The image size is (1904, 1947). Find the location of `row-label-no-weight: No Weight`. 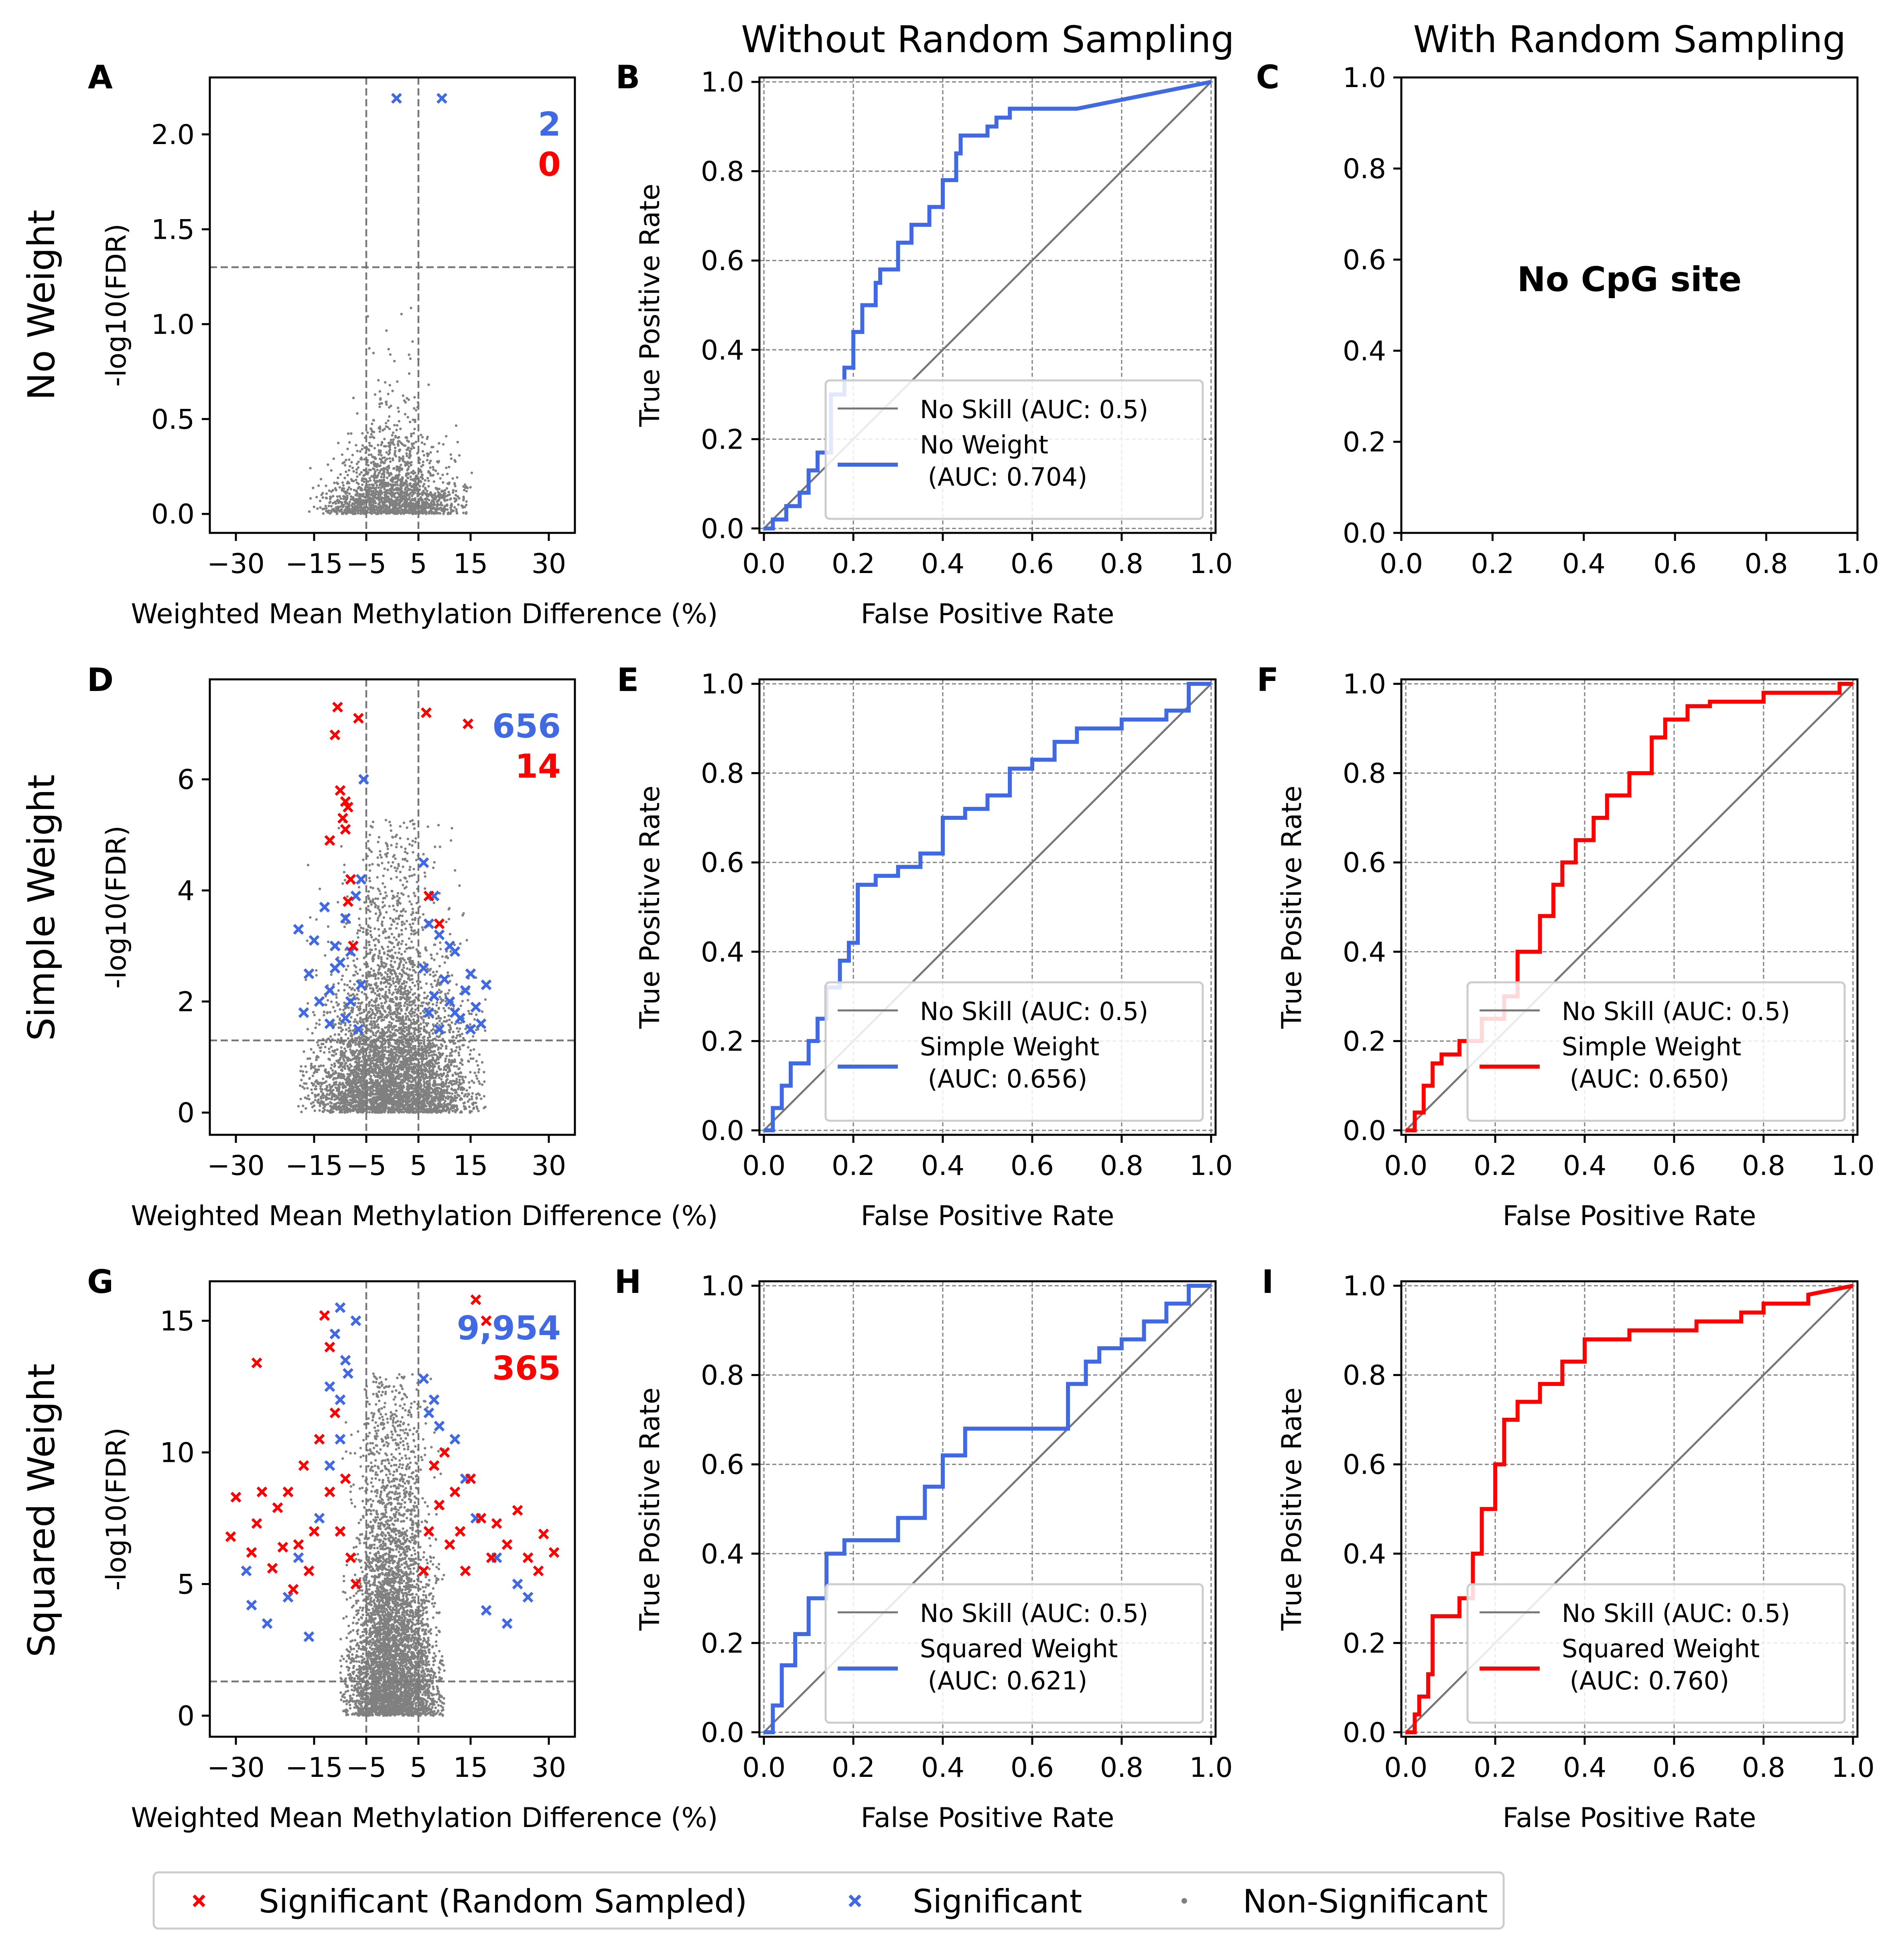

row-label-no-weight: No Weight is located at coordinates (41, 305).